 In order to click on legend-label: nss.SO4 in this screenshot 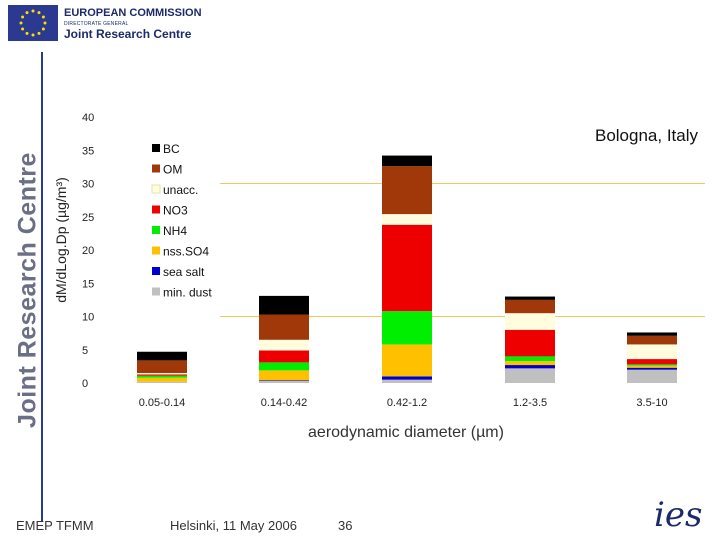, I will do `click(186, 252)`.